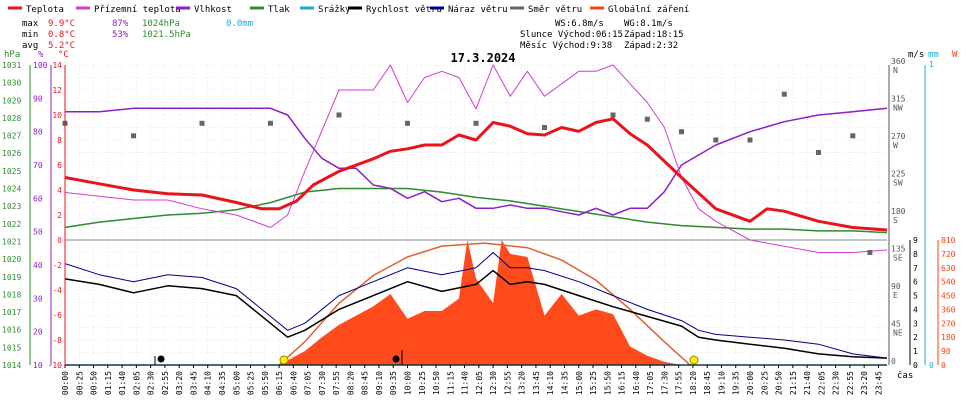  Describe the element at coordinates (122, 383) in the screenshot. I see `x-tick-label: 01:40` at that location.